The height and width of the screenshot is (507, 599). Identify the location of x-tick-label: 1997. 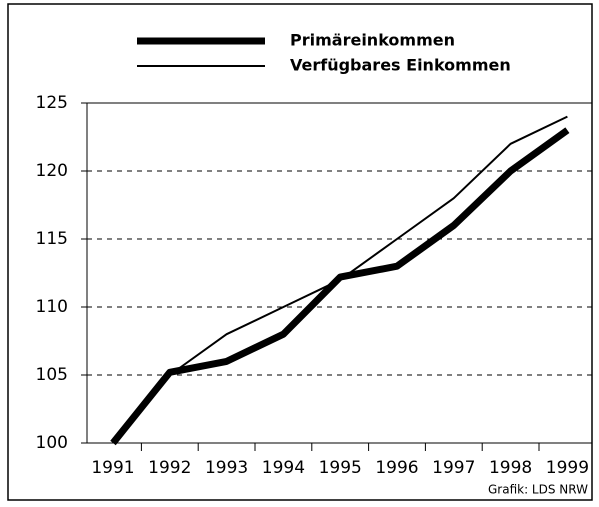
(453, 468).